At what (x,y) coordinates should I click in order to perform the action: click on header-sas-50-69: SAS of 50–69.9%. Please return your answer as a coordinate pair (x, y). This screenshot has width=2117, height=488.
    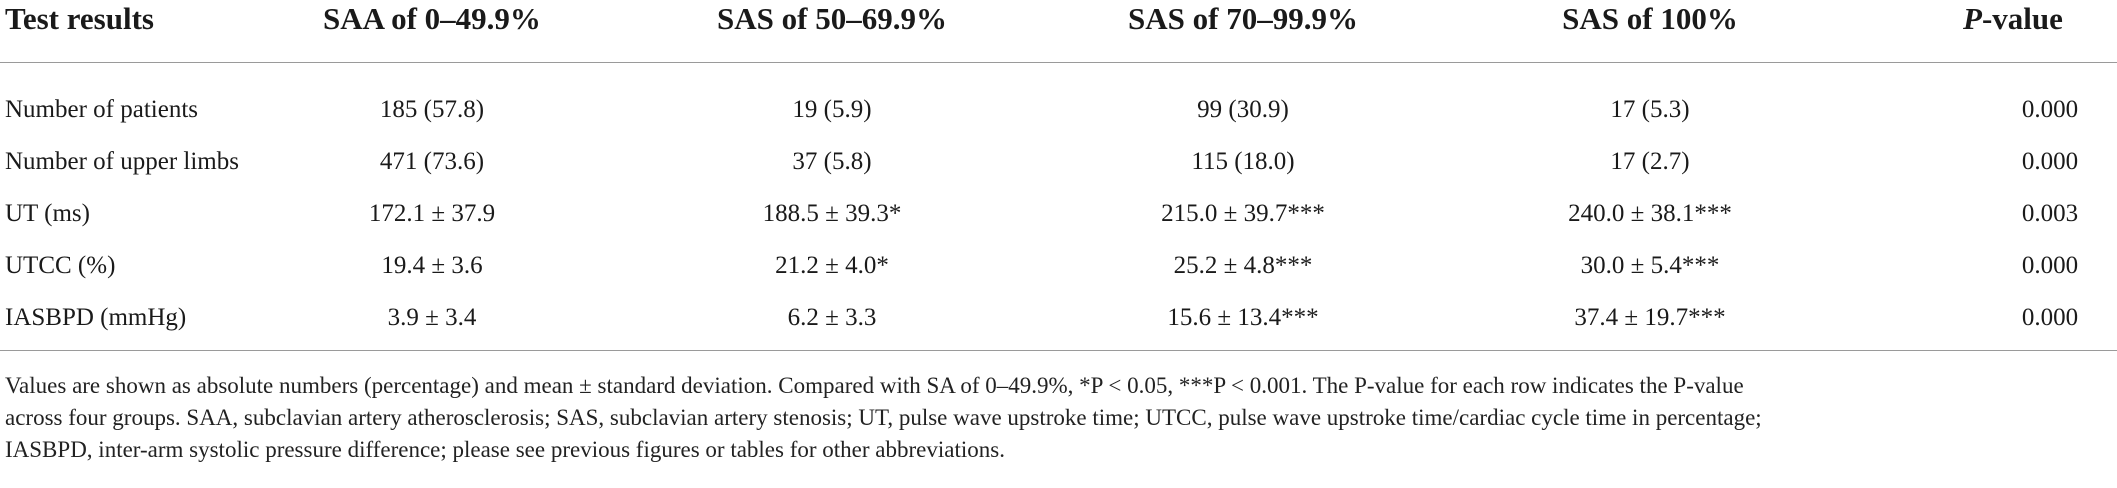
    Looking at the image, I should click on (832, 18).